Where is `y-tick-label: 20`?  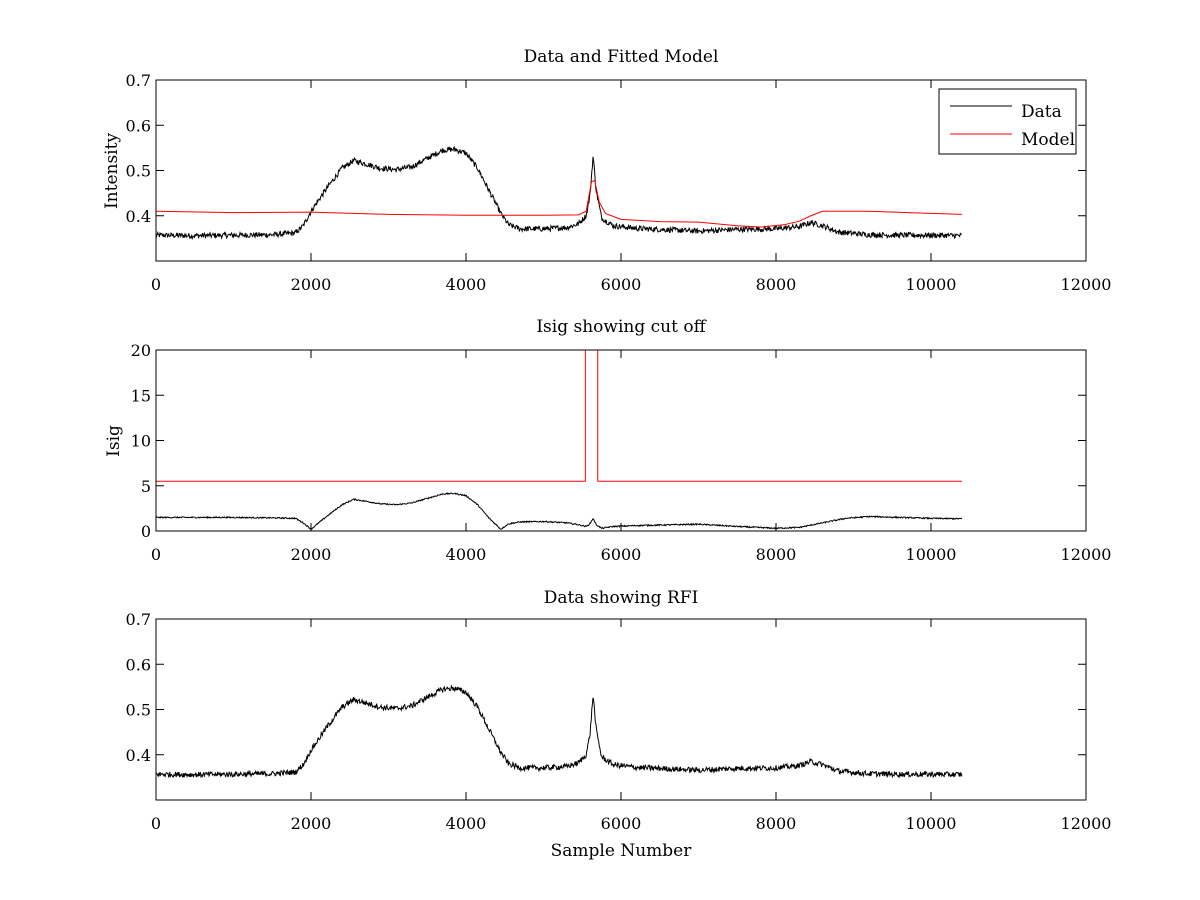 y-tick-label: 20 is located at coordinates (141, 350).